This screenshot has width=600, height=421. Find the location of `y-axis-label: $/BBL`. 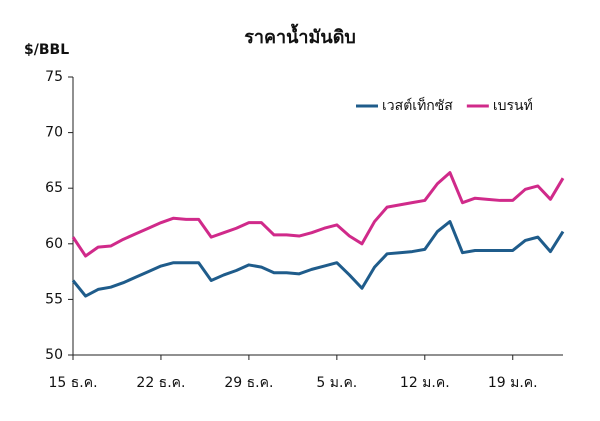

y-axis-label: $/BBL is located at coordinates (46, 50).